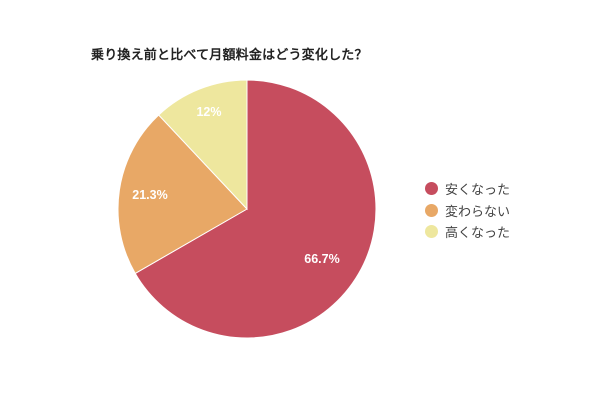  I want to click on chart-title: 乗り換え前と比べて月額料金はどう変化した？, so click(229, 55).